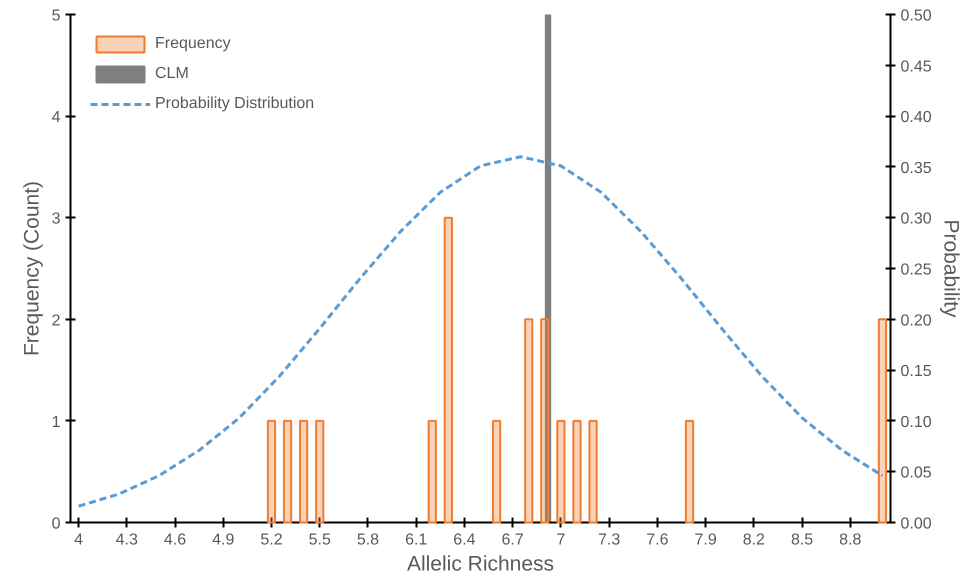 The height and width of the screenshot is (581, 970). I want to click on y2-tick-label: 0.25, so click(916, 270).